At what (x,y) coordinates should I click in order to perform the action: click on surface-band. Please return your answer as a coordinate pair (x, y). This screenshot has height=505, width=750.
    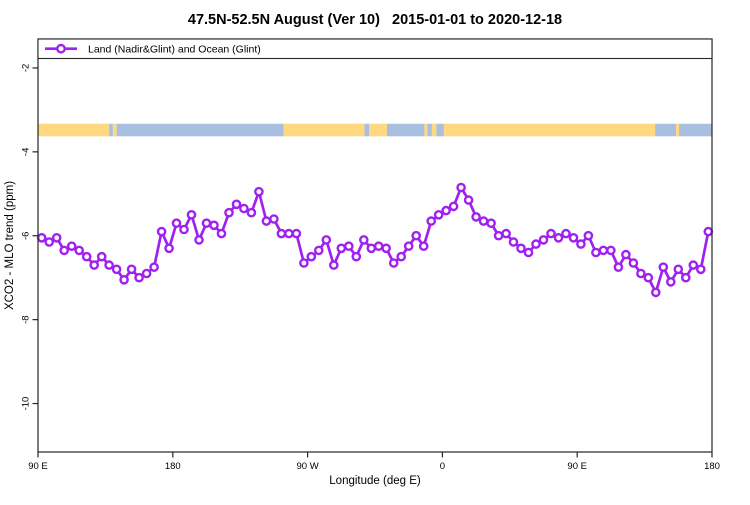
    Looking at the image, I should click on (375, 130).